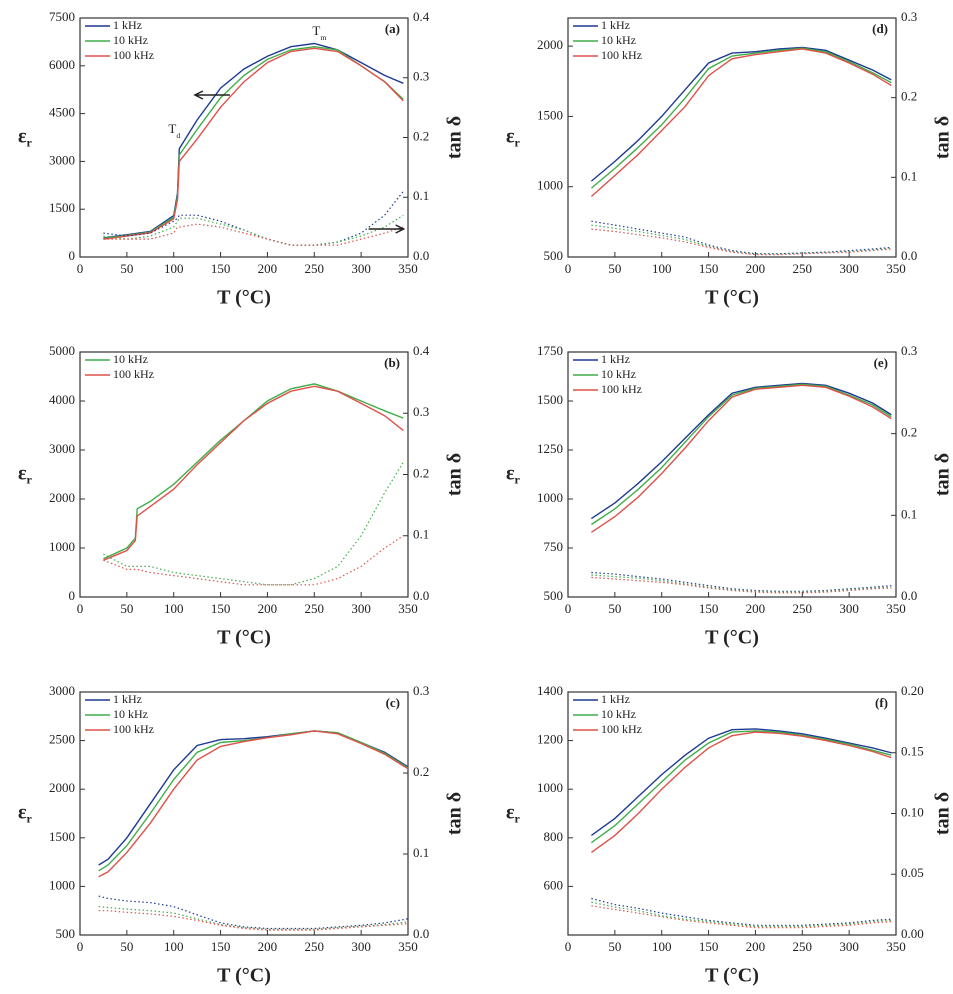  What do you see at coordinates (881, 362) in the screenshot?
I see `panel-label: (e)` at bounding box center [881, 362].